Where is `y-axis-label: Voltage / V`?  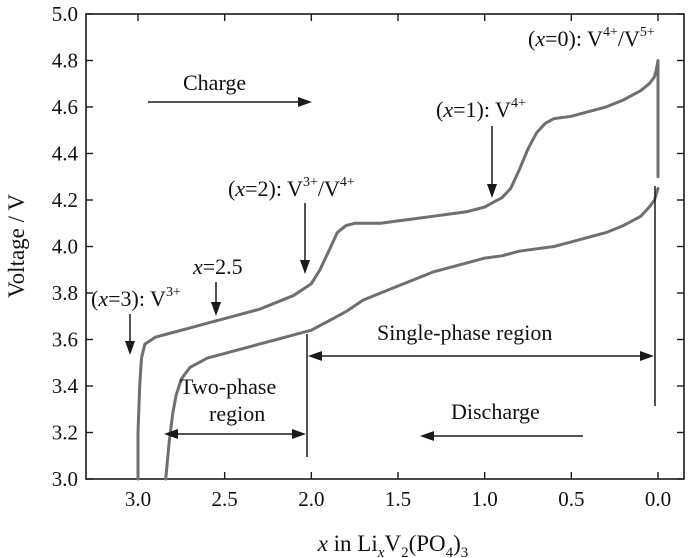 y-axis-label: Voltage / V is located at coordinates (16, 246).